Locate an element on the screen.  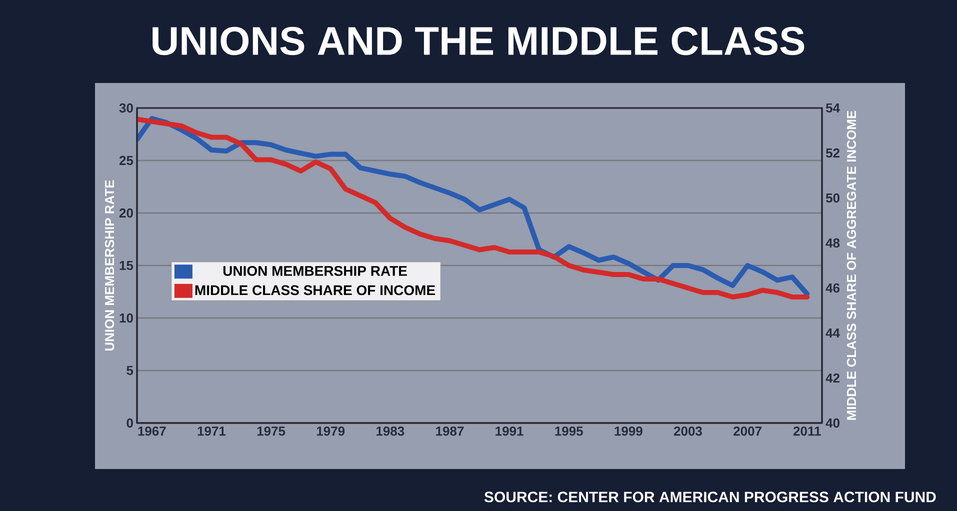
x-tick-label: 2003 is located at coordinates (688, 431).